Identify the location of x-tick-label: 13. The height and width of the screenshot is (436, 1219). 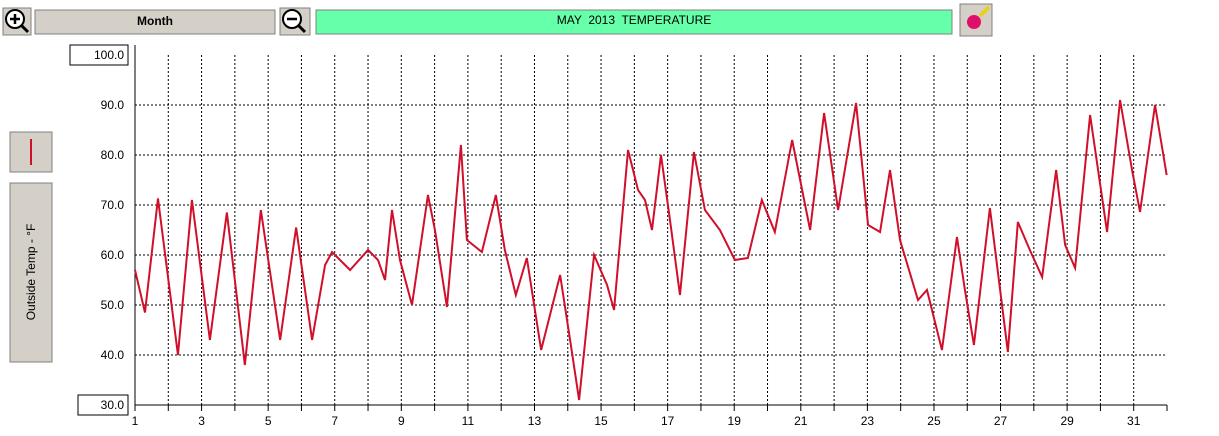
(535, 421).